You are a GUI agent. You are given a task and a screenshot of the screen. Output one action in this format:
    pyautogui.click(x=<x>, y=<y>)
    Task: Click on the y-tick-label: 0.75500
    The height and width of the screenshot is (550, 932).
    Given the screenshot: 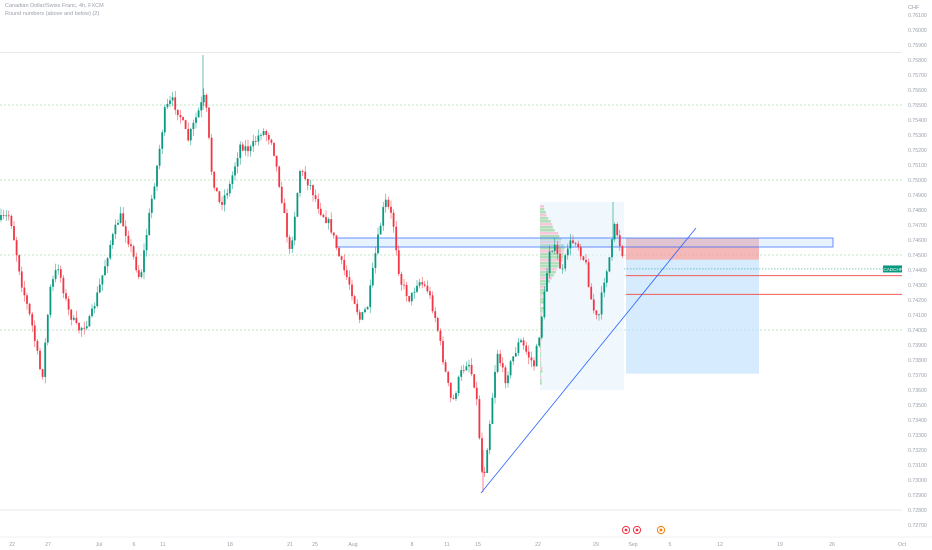 What is the action you would take?
    pyautogui.click(x=917, y=106)
    